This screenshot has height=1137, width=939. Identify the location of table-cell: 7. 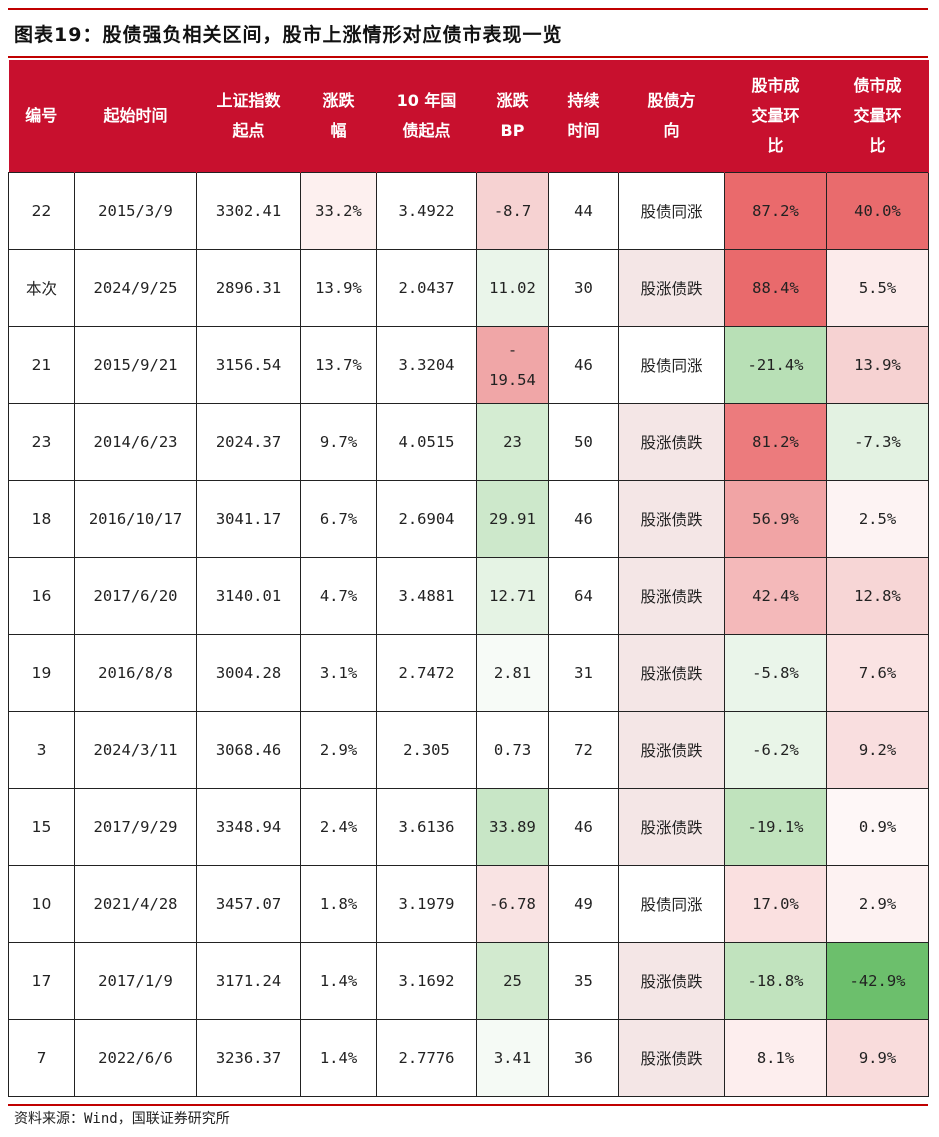
(41, 1058).